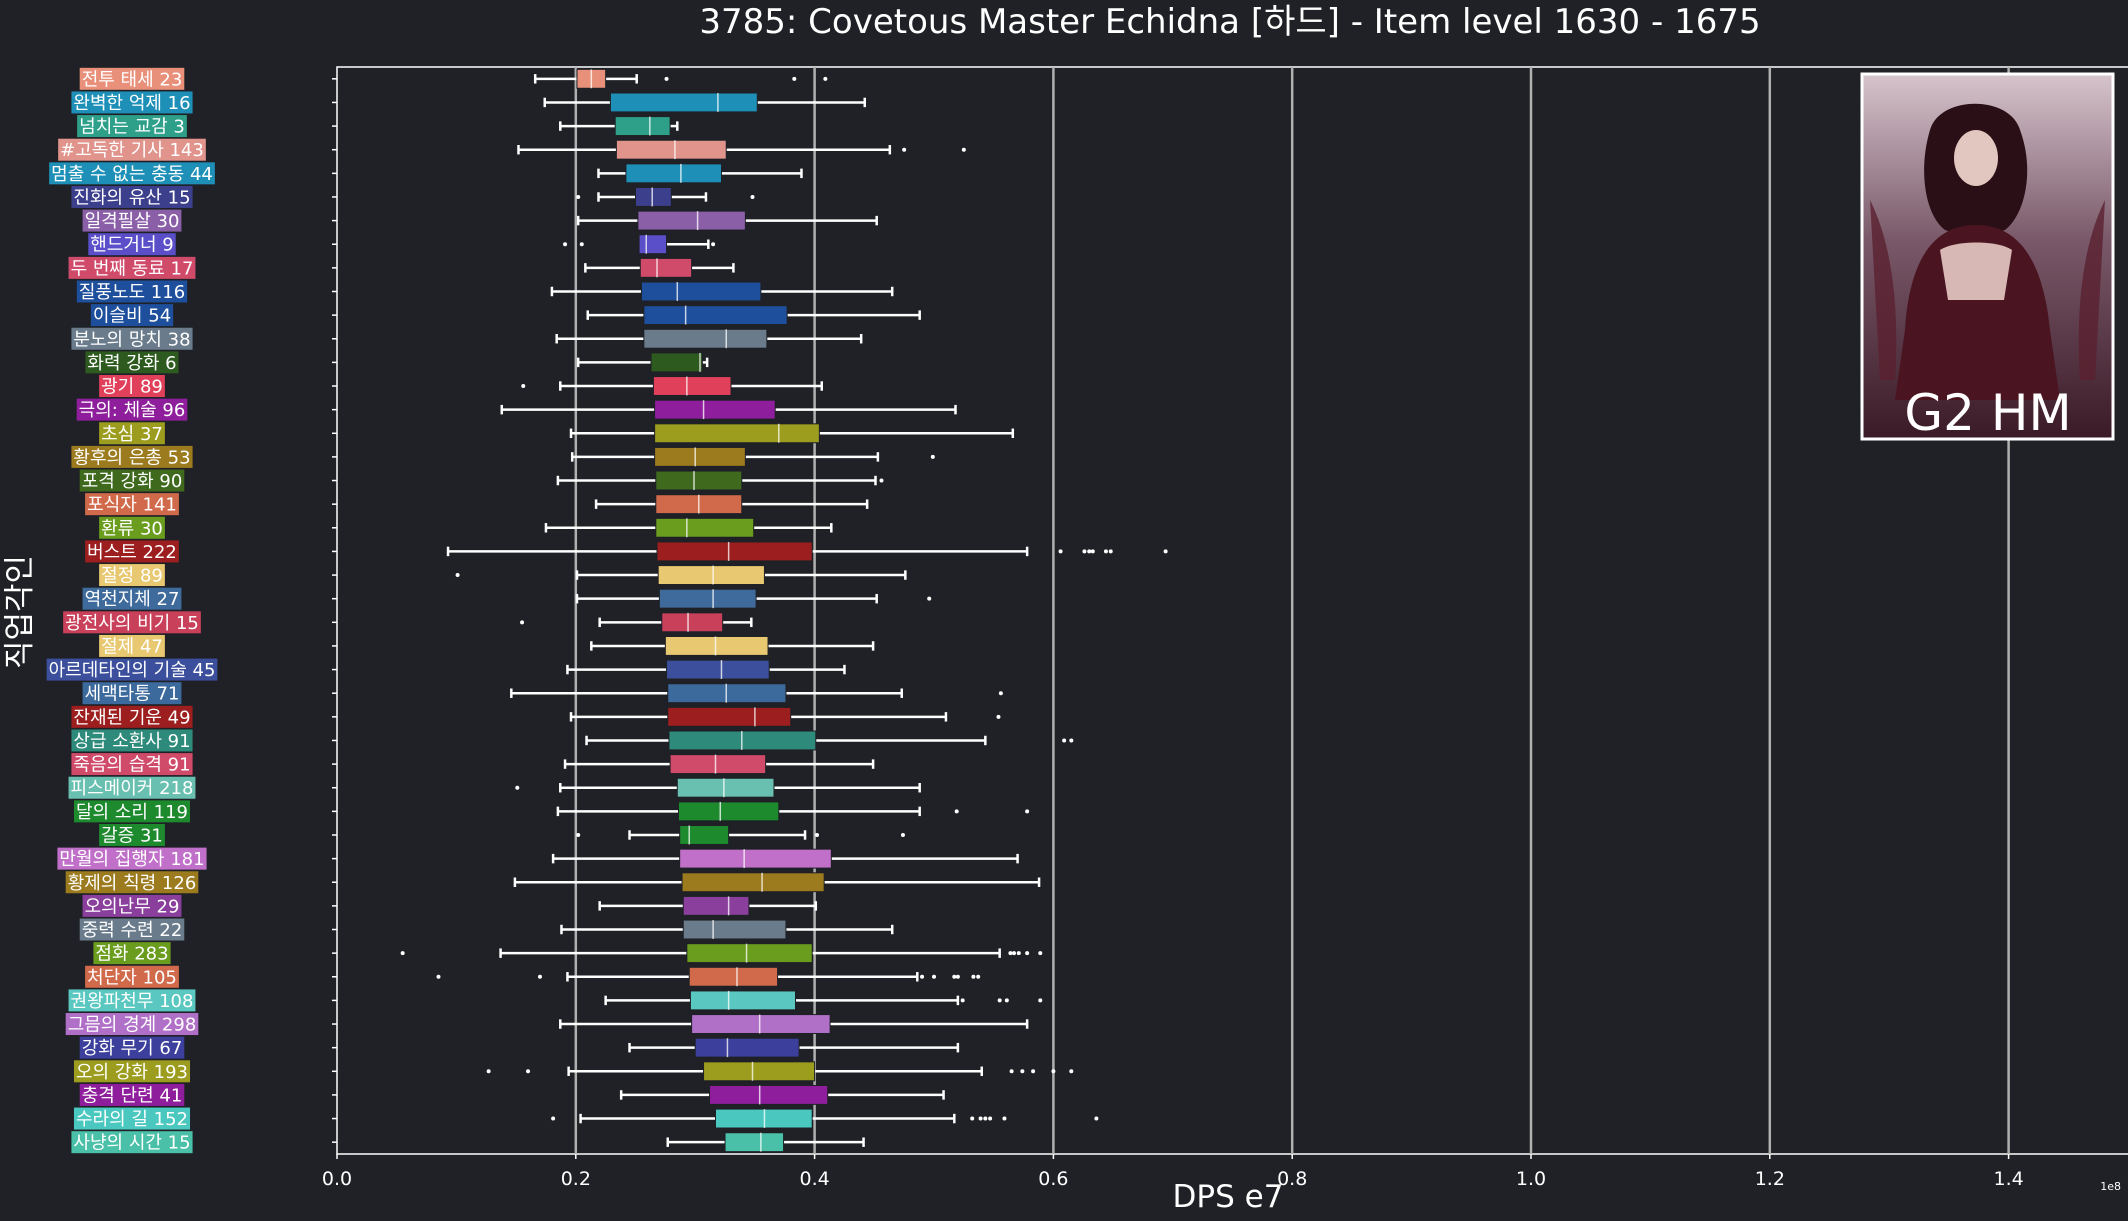  What do you see at coordinates (1292, 1179) in the screenshot?
I see `x-tick-label: 0.8` at bounding box center [1292, 1179].